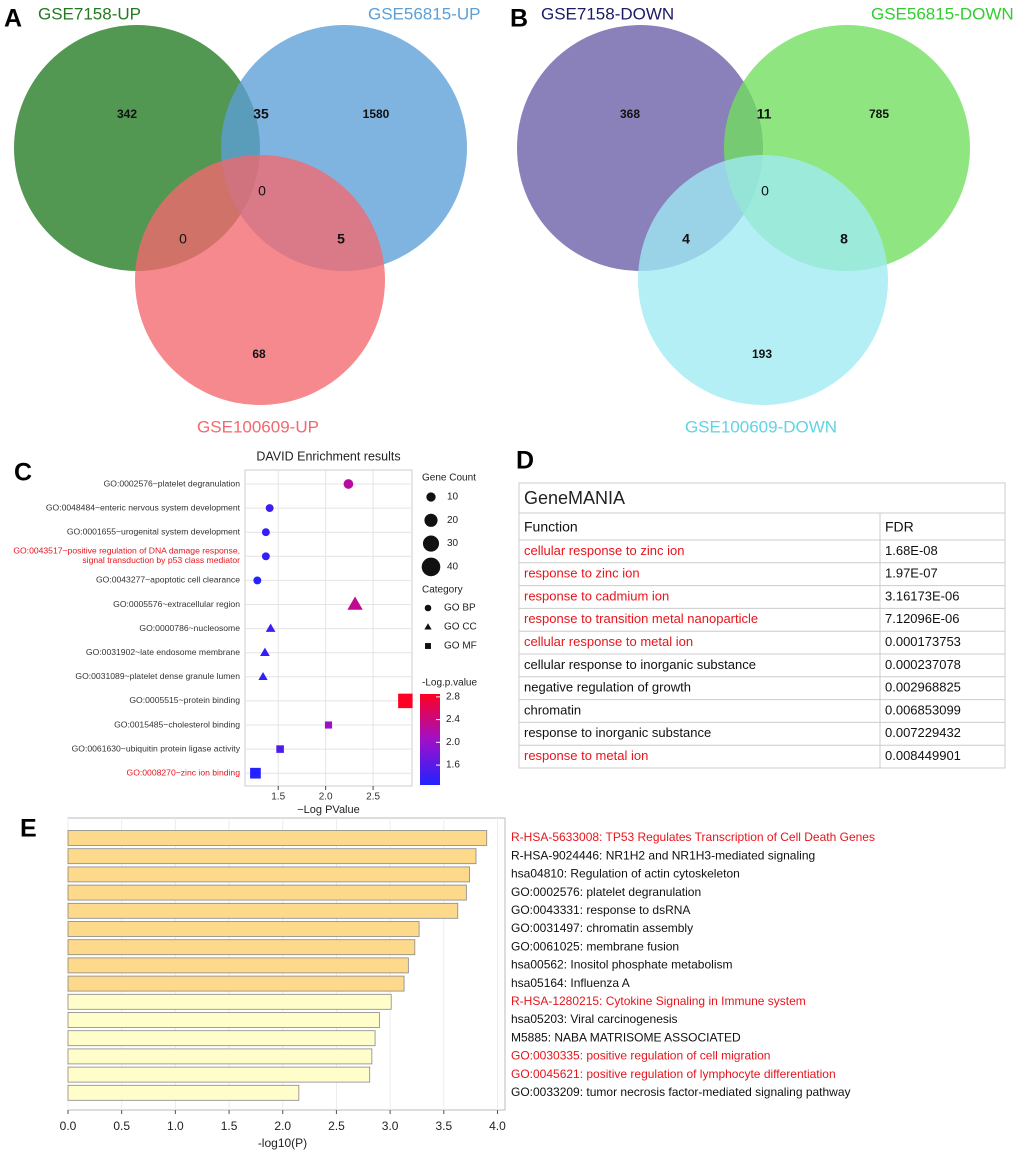 Image resolution: width=1020 pixels, height=1156 pixels. What do you see at coordinates (260, 280) in the screenshot?
I see `venn-set` at bounding box center [260, 280].